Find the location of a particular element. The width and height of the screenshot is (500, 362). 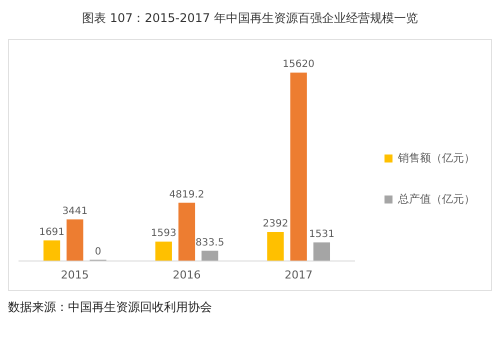

data-label: 0 is located at coordinates (98, 252).